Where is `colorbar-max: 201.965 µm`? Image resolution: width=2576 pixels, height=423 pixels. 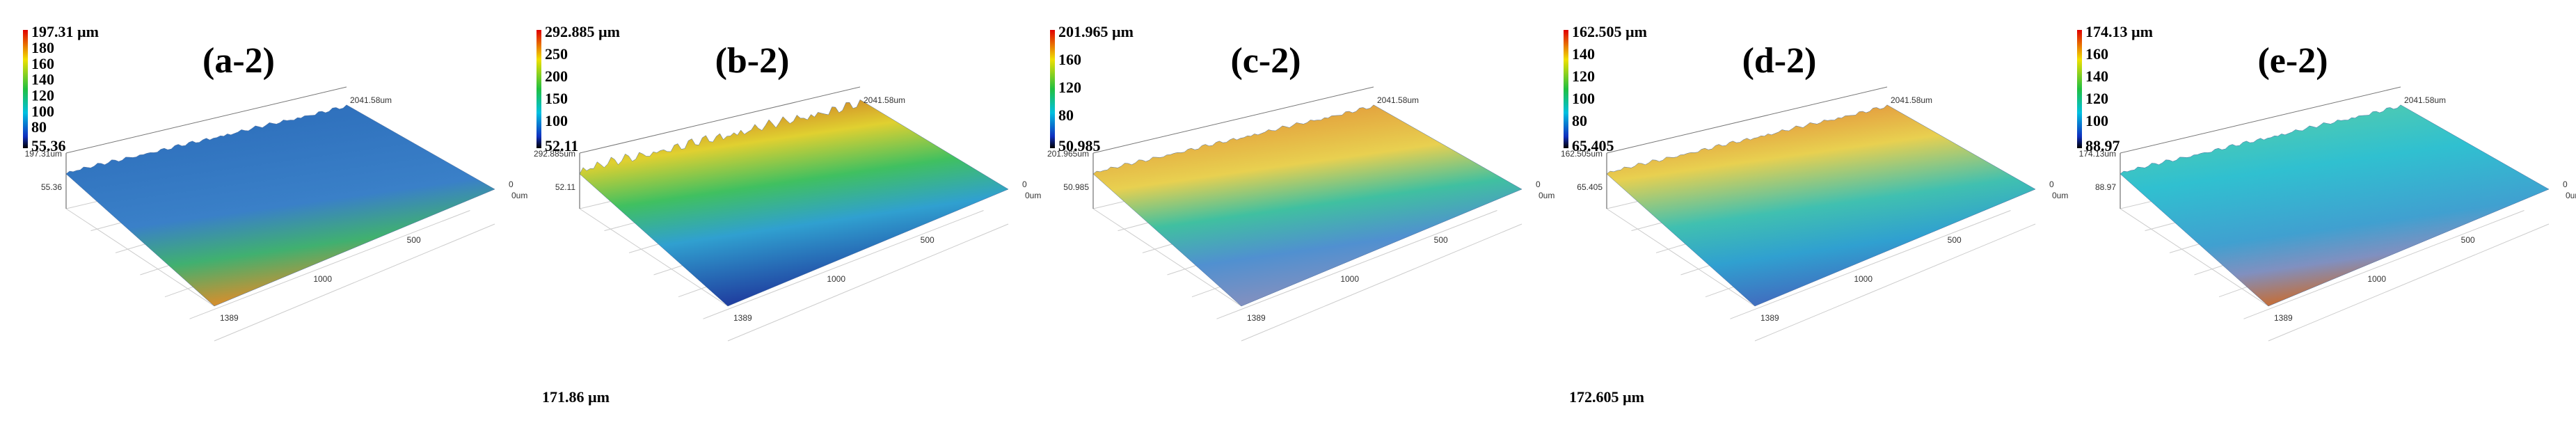 colorbar-max: 201.965 µm is located at coordinates (1096, 32).